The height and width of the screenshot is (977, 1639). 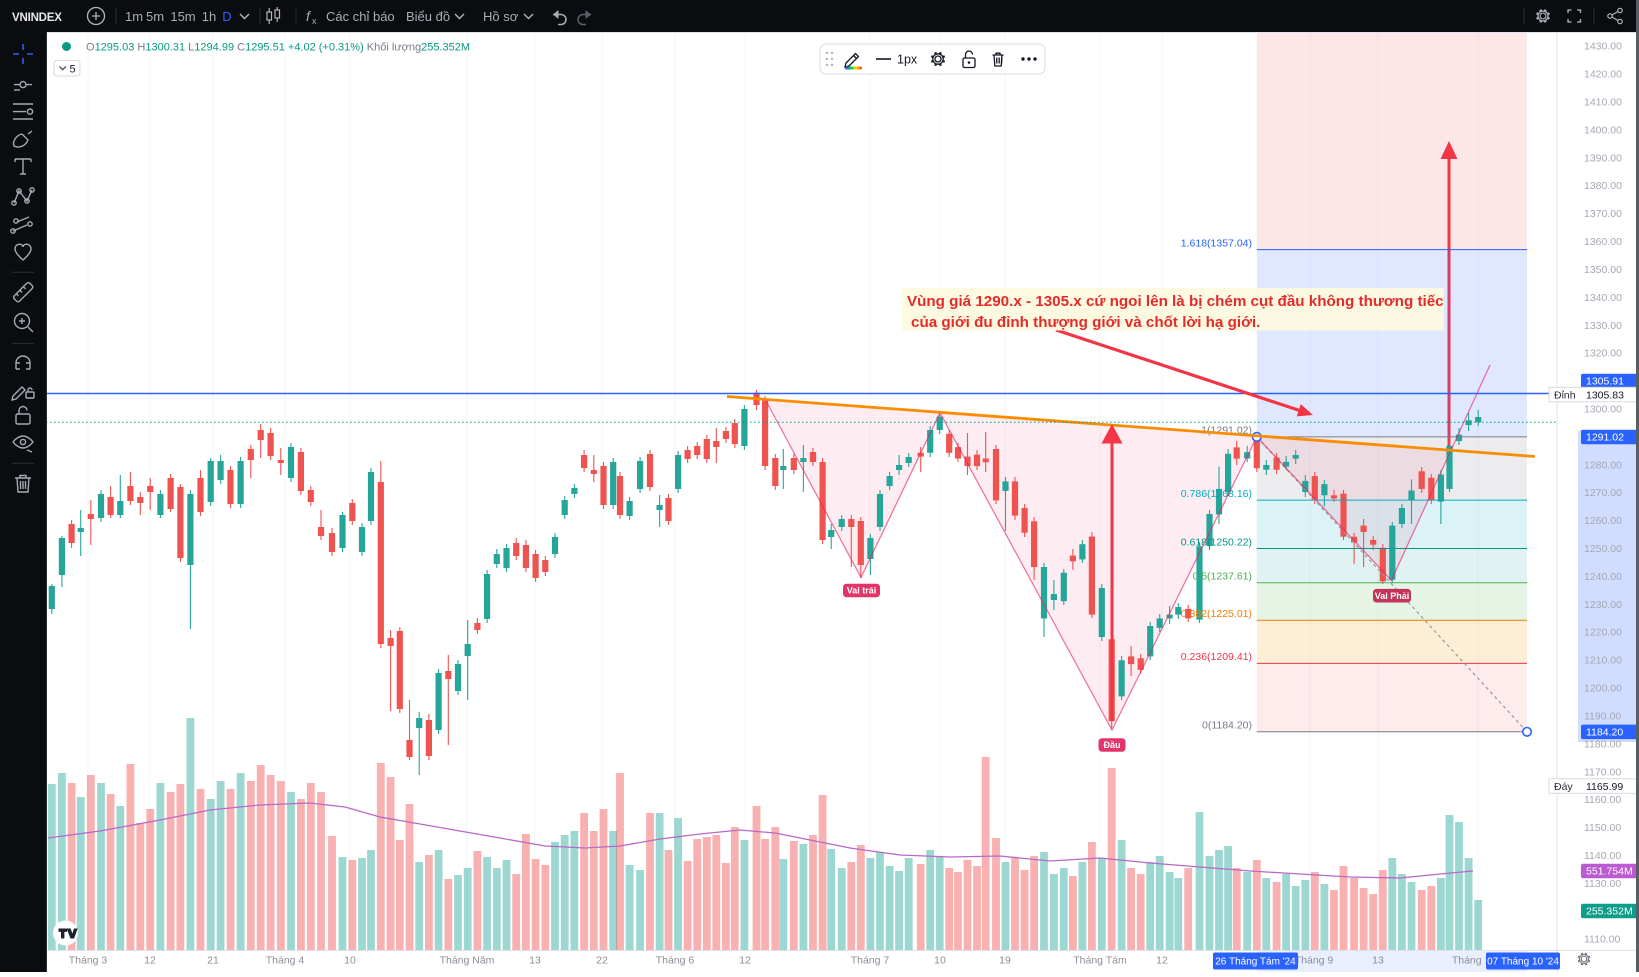 What do you see at coordinates (501, 16) in the screenshot?
I see `svg-text: Hồ sơ` at bounding box center [501, 16].